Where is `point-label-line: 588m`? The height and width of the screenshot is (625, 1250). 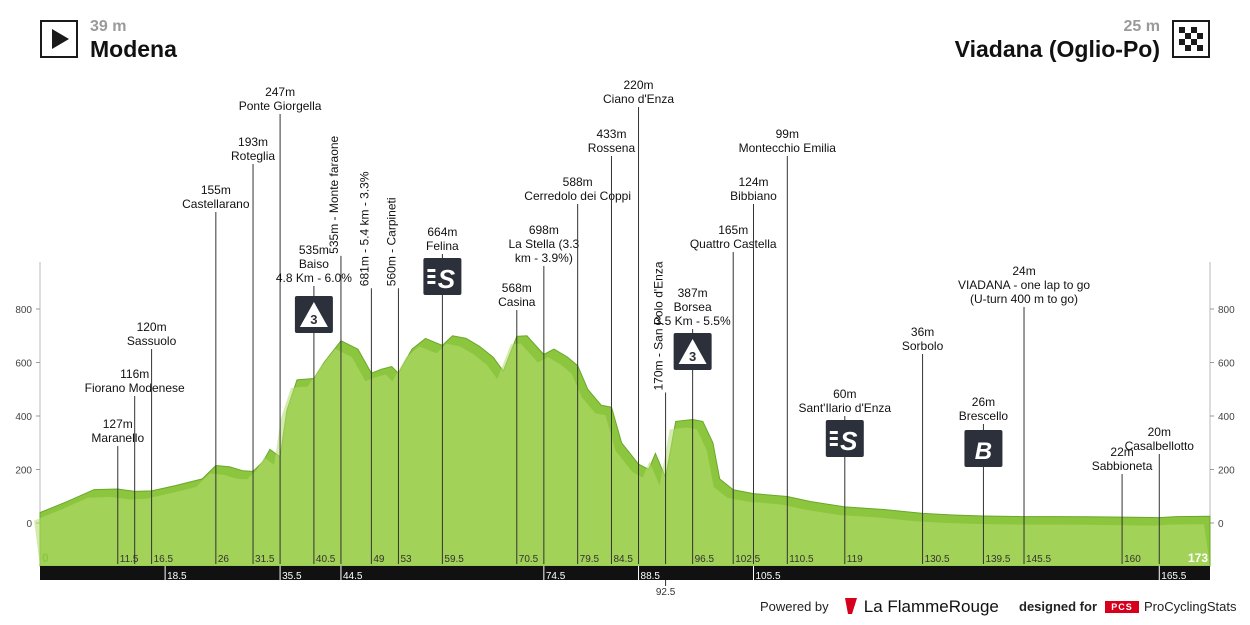
point-label-line: 588m is located at coordinates (578, 182).